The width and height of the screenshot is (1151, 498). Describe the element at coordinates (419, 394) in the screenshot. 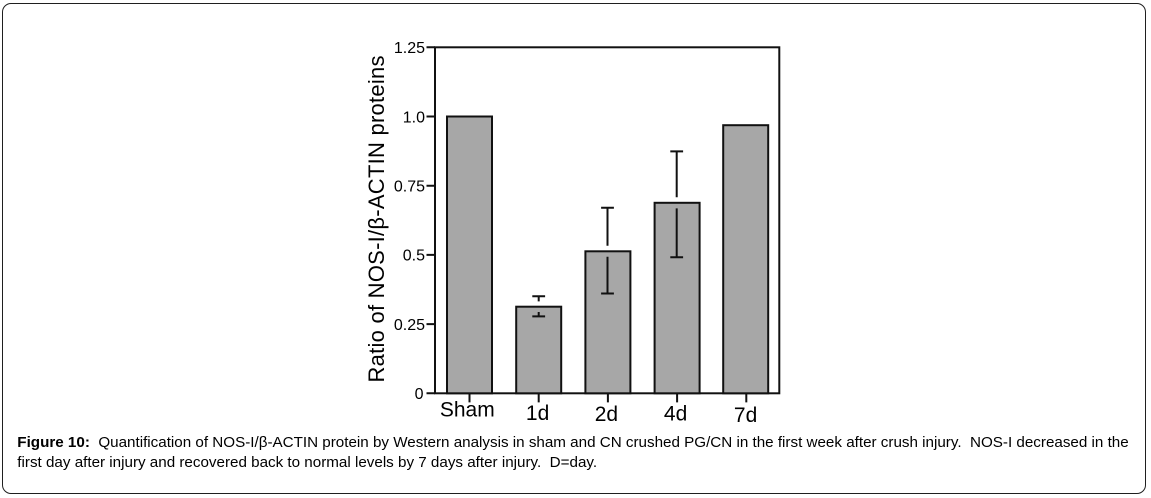

I see `svg-text: 0` at that location.